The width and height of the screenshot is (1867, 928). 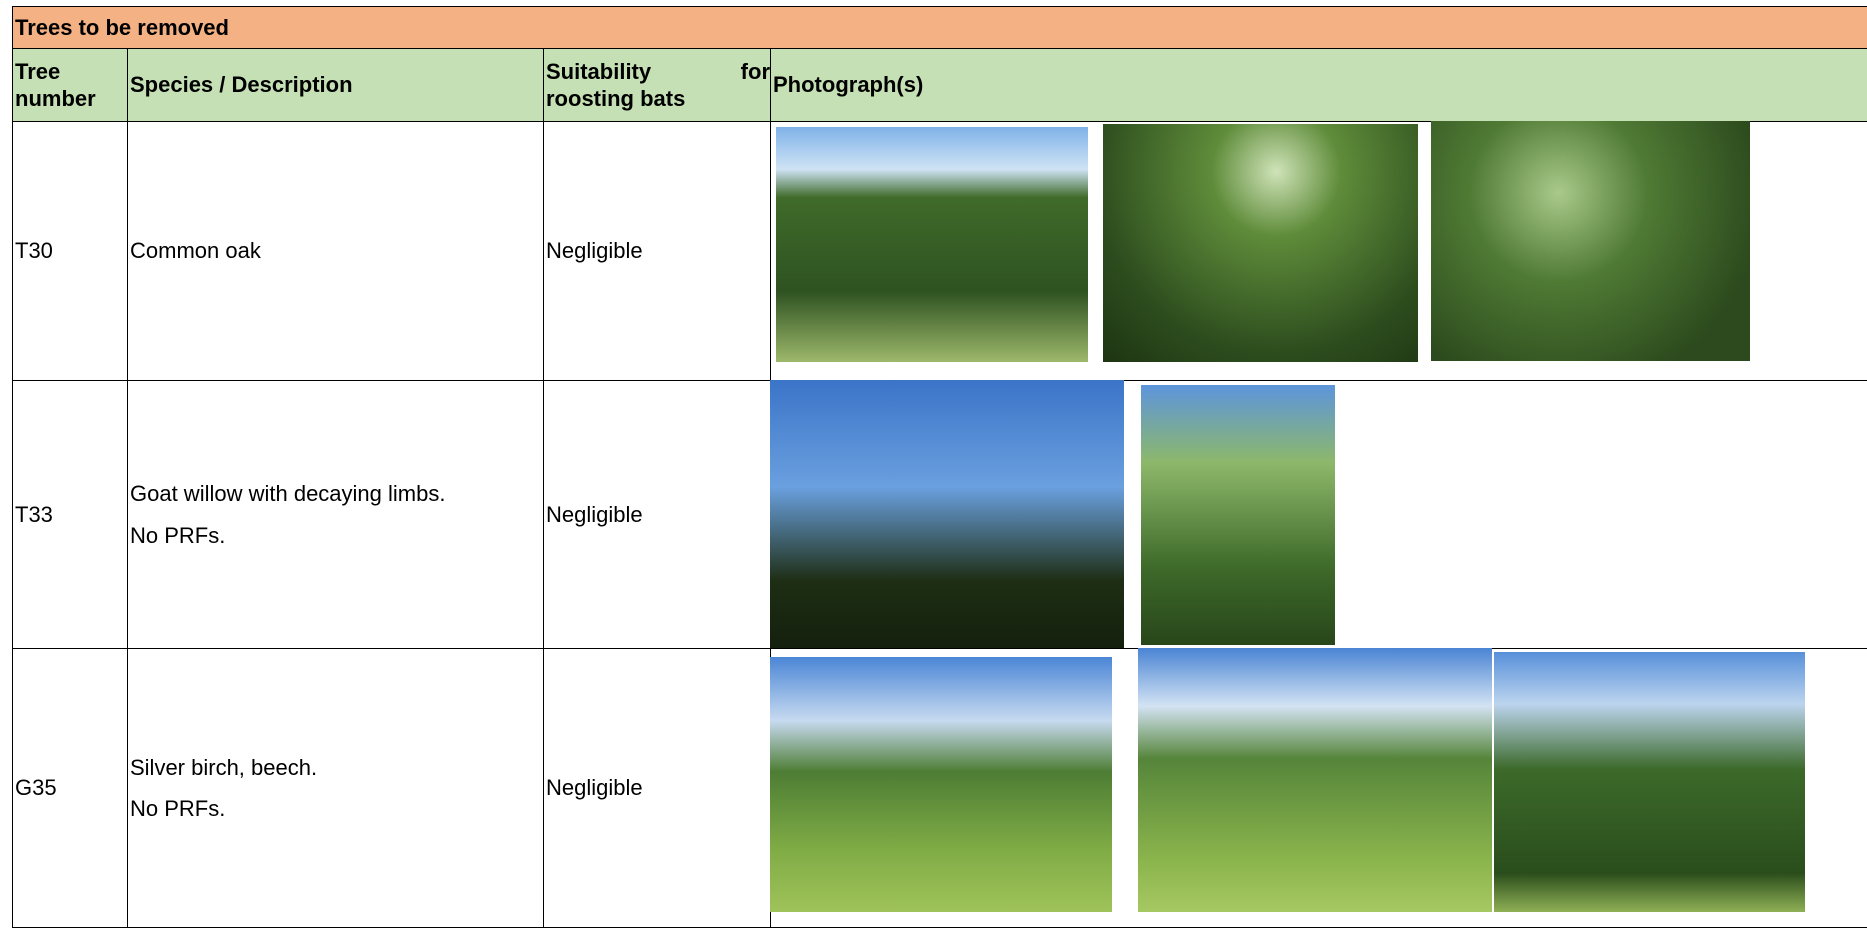 I want to click on header-cell: Suitability for roosting bats, so click(x=657, y=85).